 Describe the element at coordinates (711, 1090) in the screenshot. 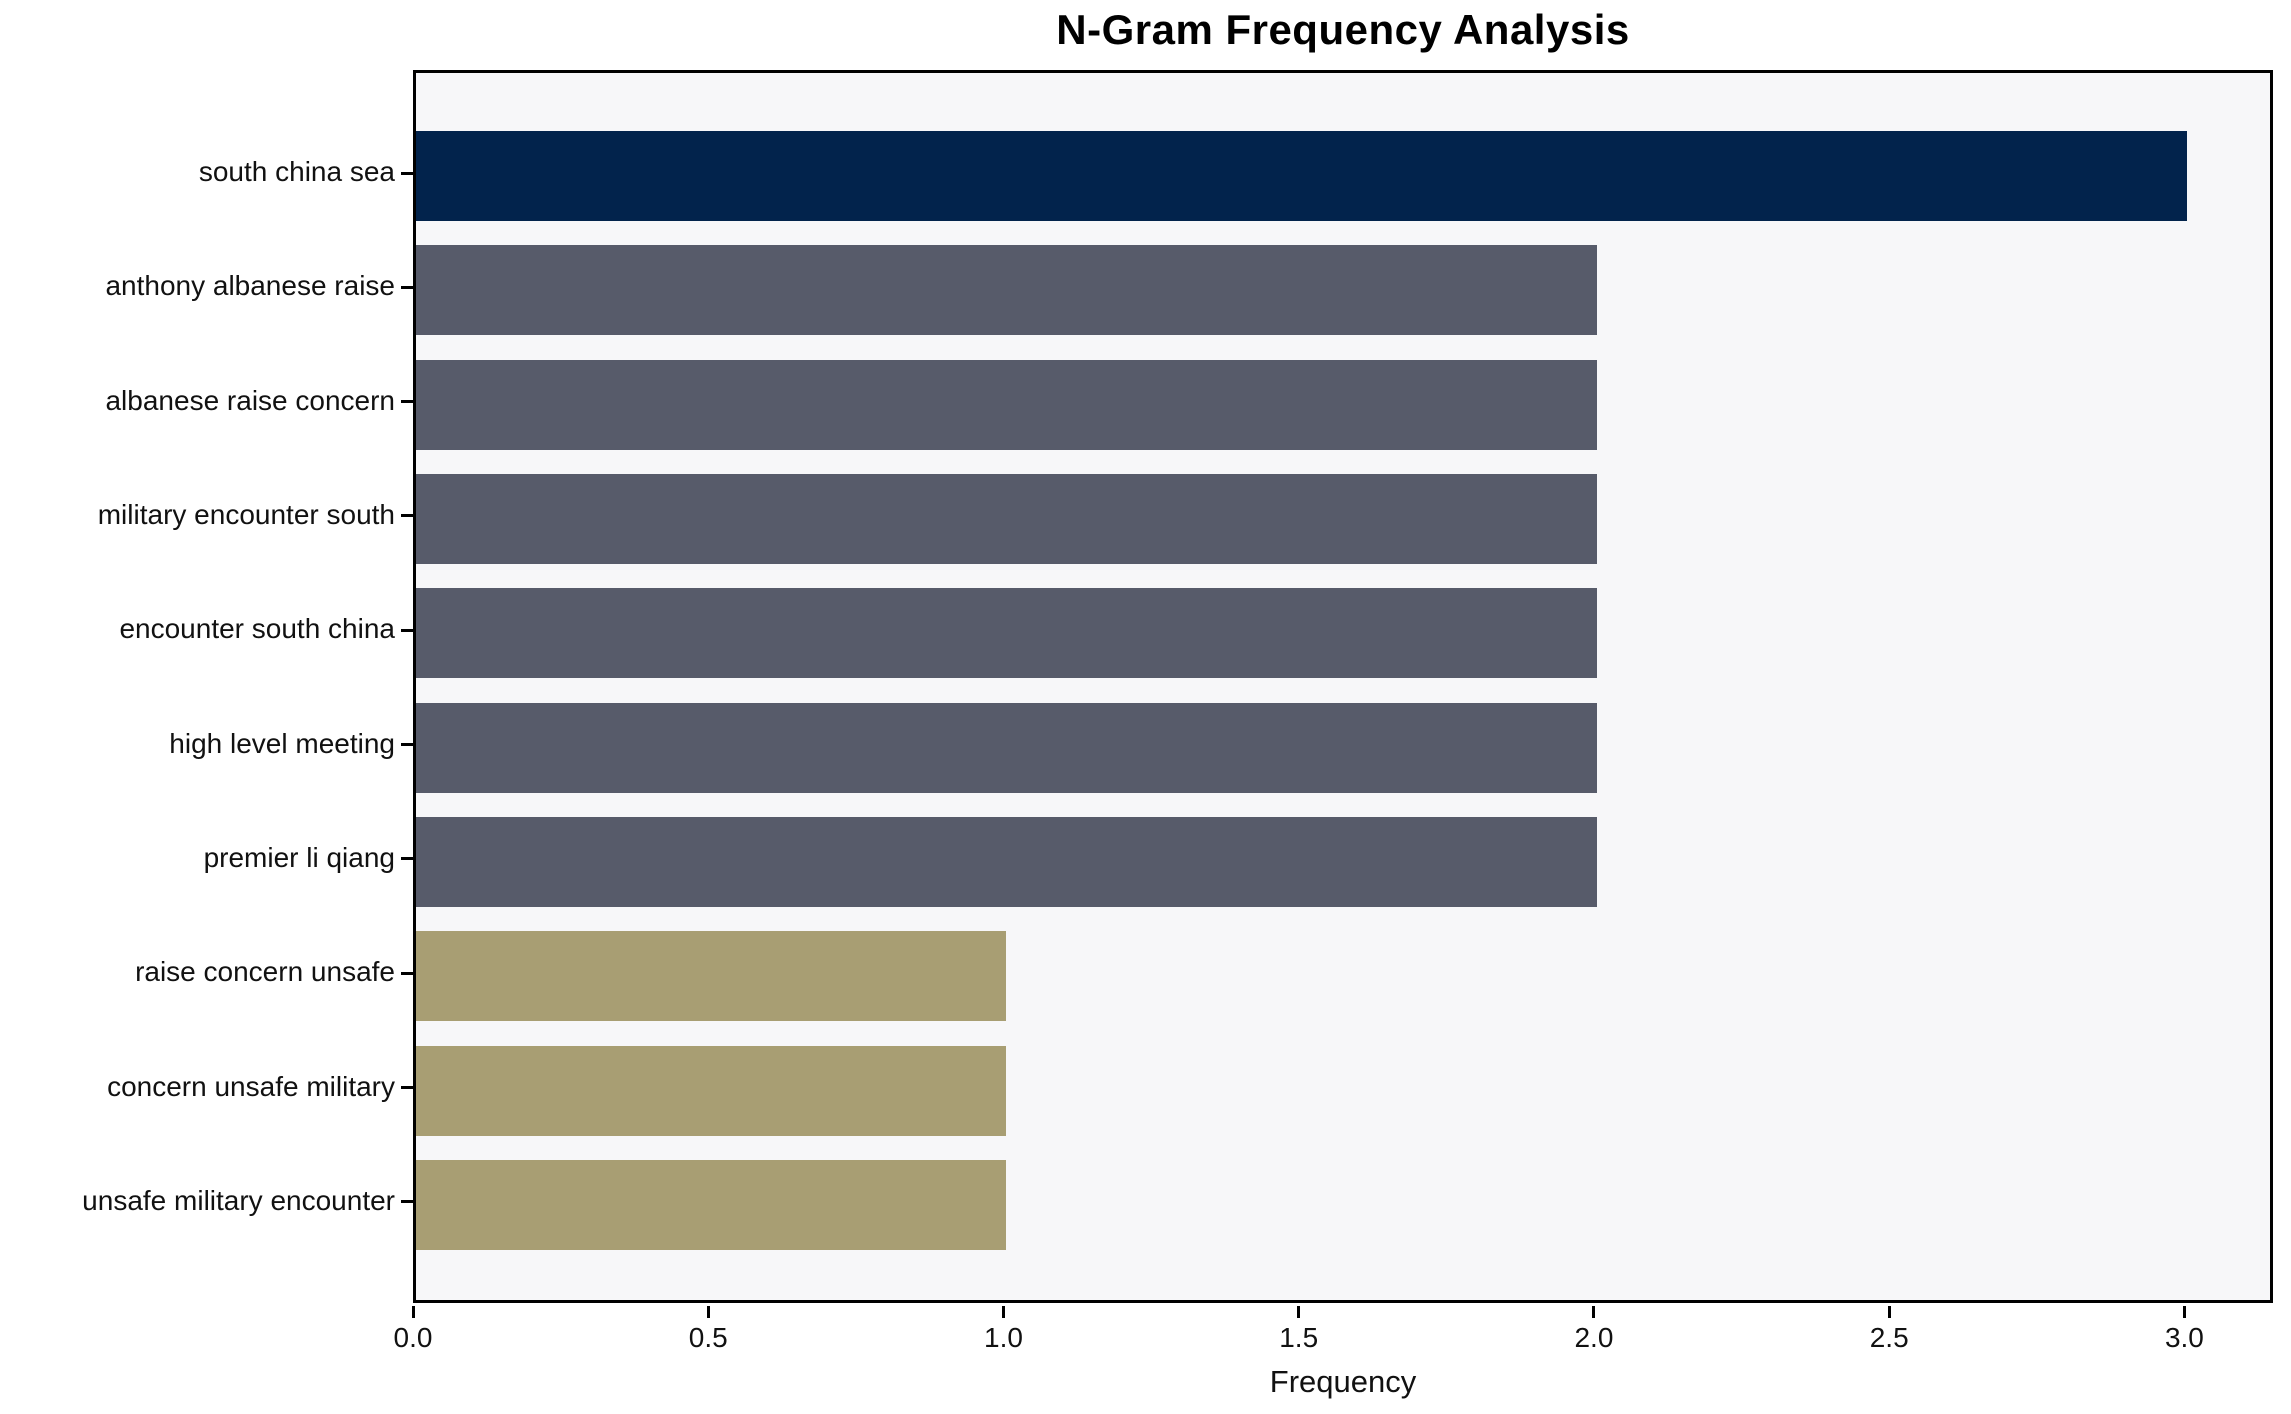

I see `bar-concern-unsafe-military` at that location.